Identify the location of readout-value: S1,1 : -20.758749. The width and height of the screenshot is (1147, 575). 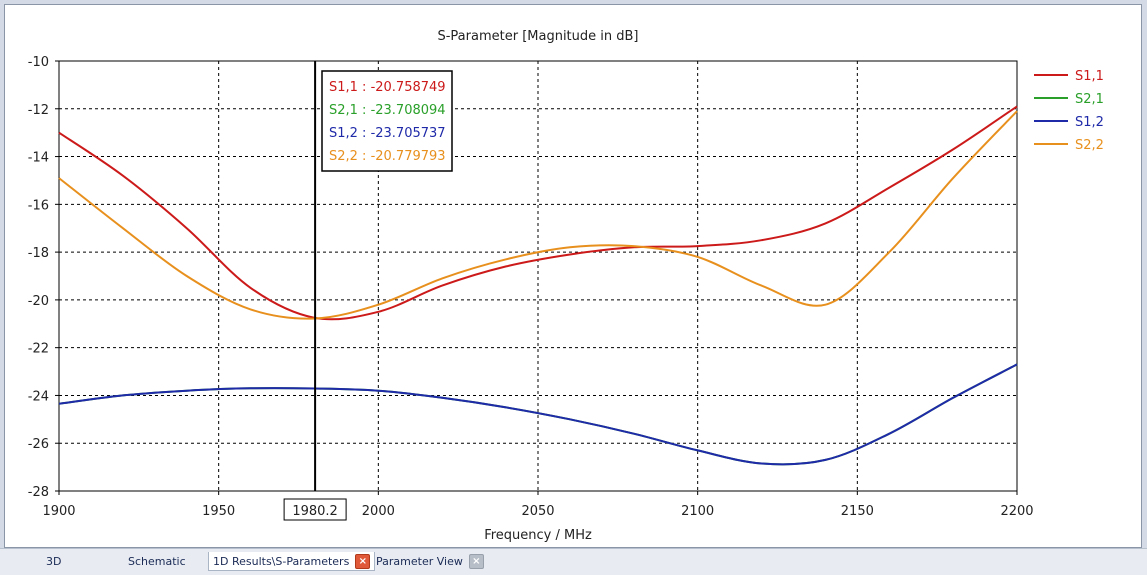
(387, 87).